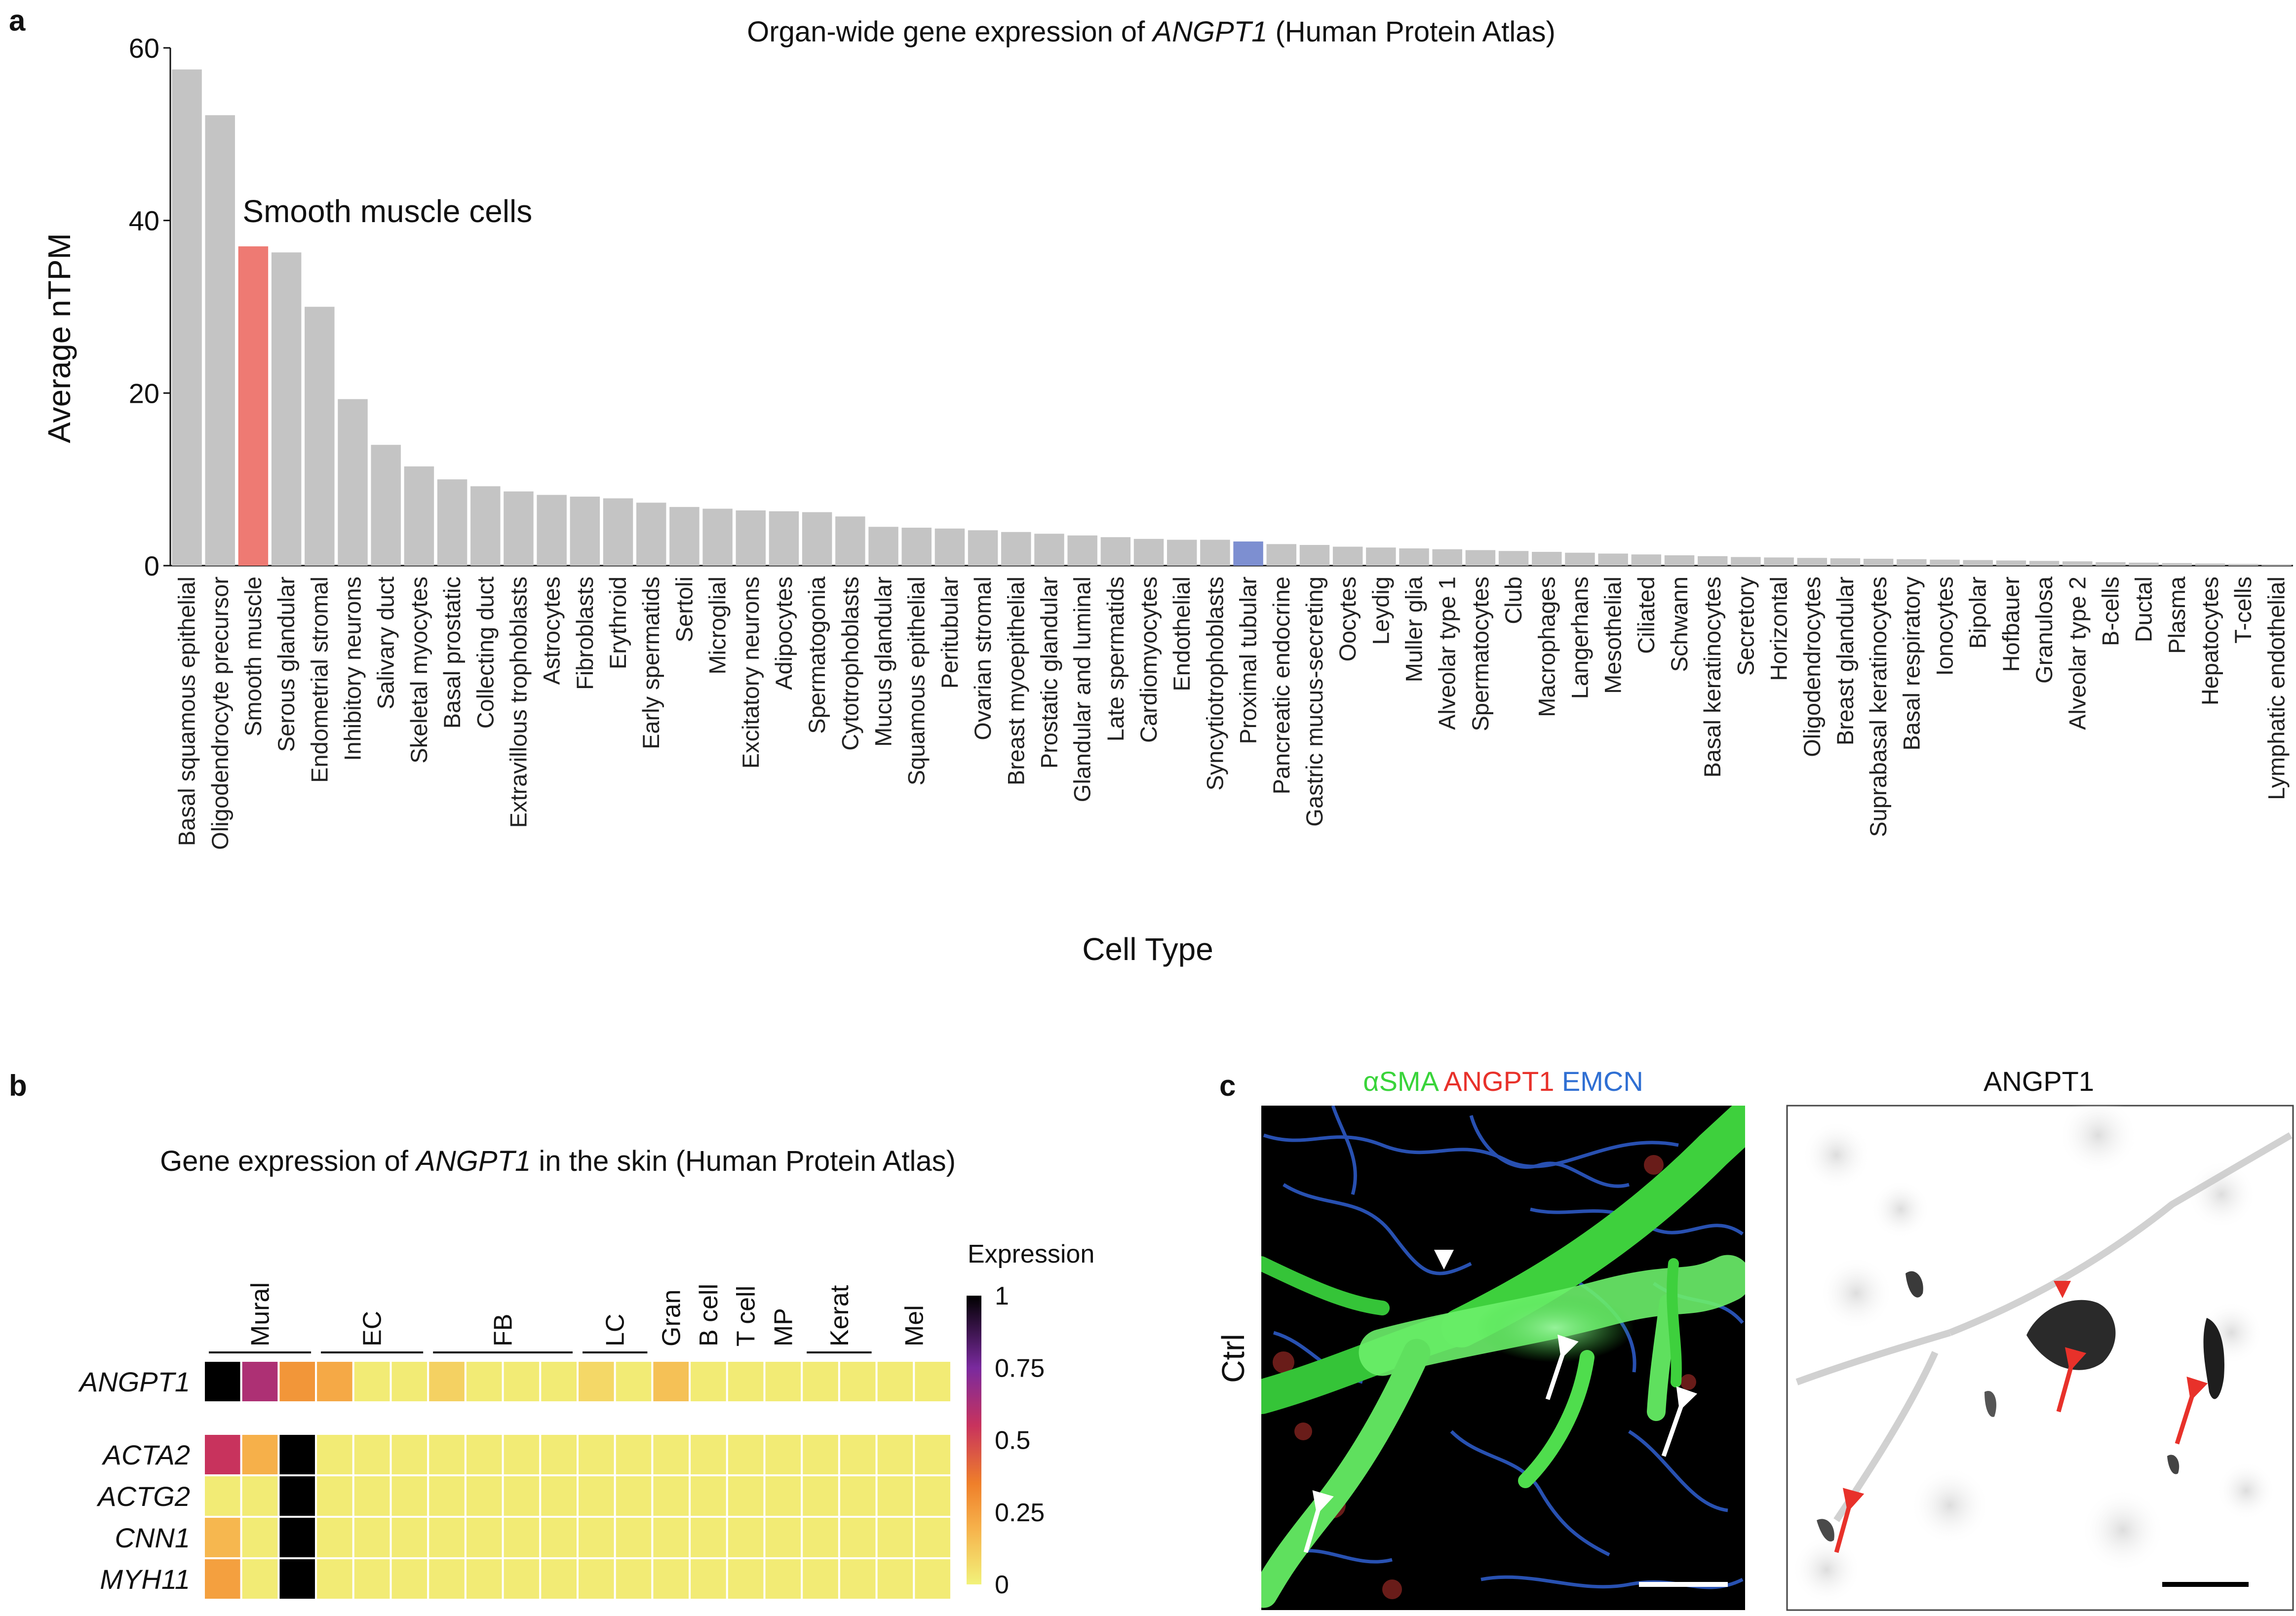 This screenshot has width=2296, height=1616. I want to click on category-label: Pancreatic endocrine, so click(1281, 686).